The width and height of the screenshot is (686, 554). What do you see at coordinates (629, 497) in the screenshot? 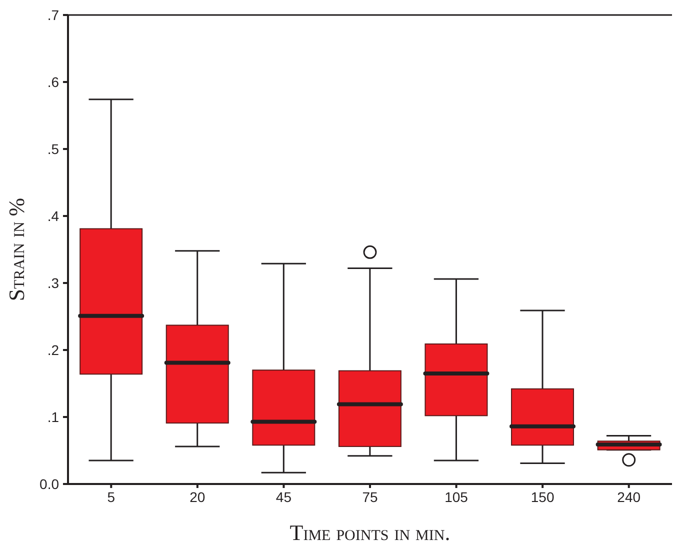
I see `x-tick-label: 240` at bounding box center [629, 497].